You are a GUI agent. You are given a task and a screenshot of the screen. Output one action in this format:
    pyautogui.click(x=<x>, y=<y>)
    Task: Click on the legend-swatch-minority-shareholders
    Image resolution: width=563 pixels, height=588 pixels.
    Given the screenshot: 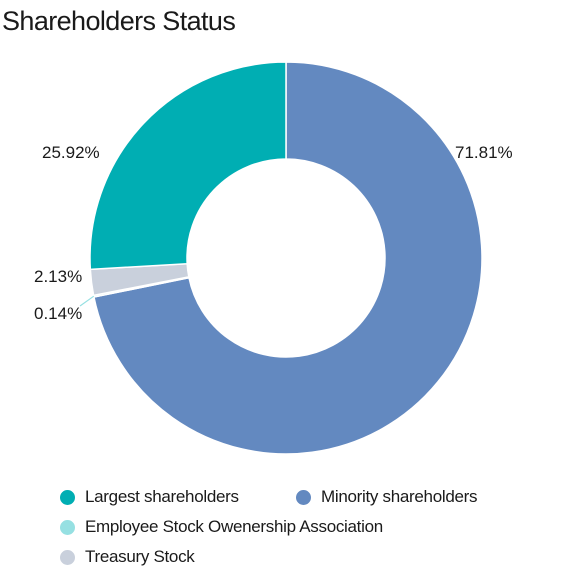 What is the action you would take?
    pyautogui.click(x=303, y=497)
    